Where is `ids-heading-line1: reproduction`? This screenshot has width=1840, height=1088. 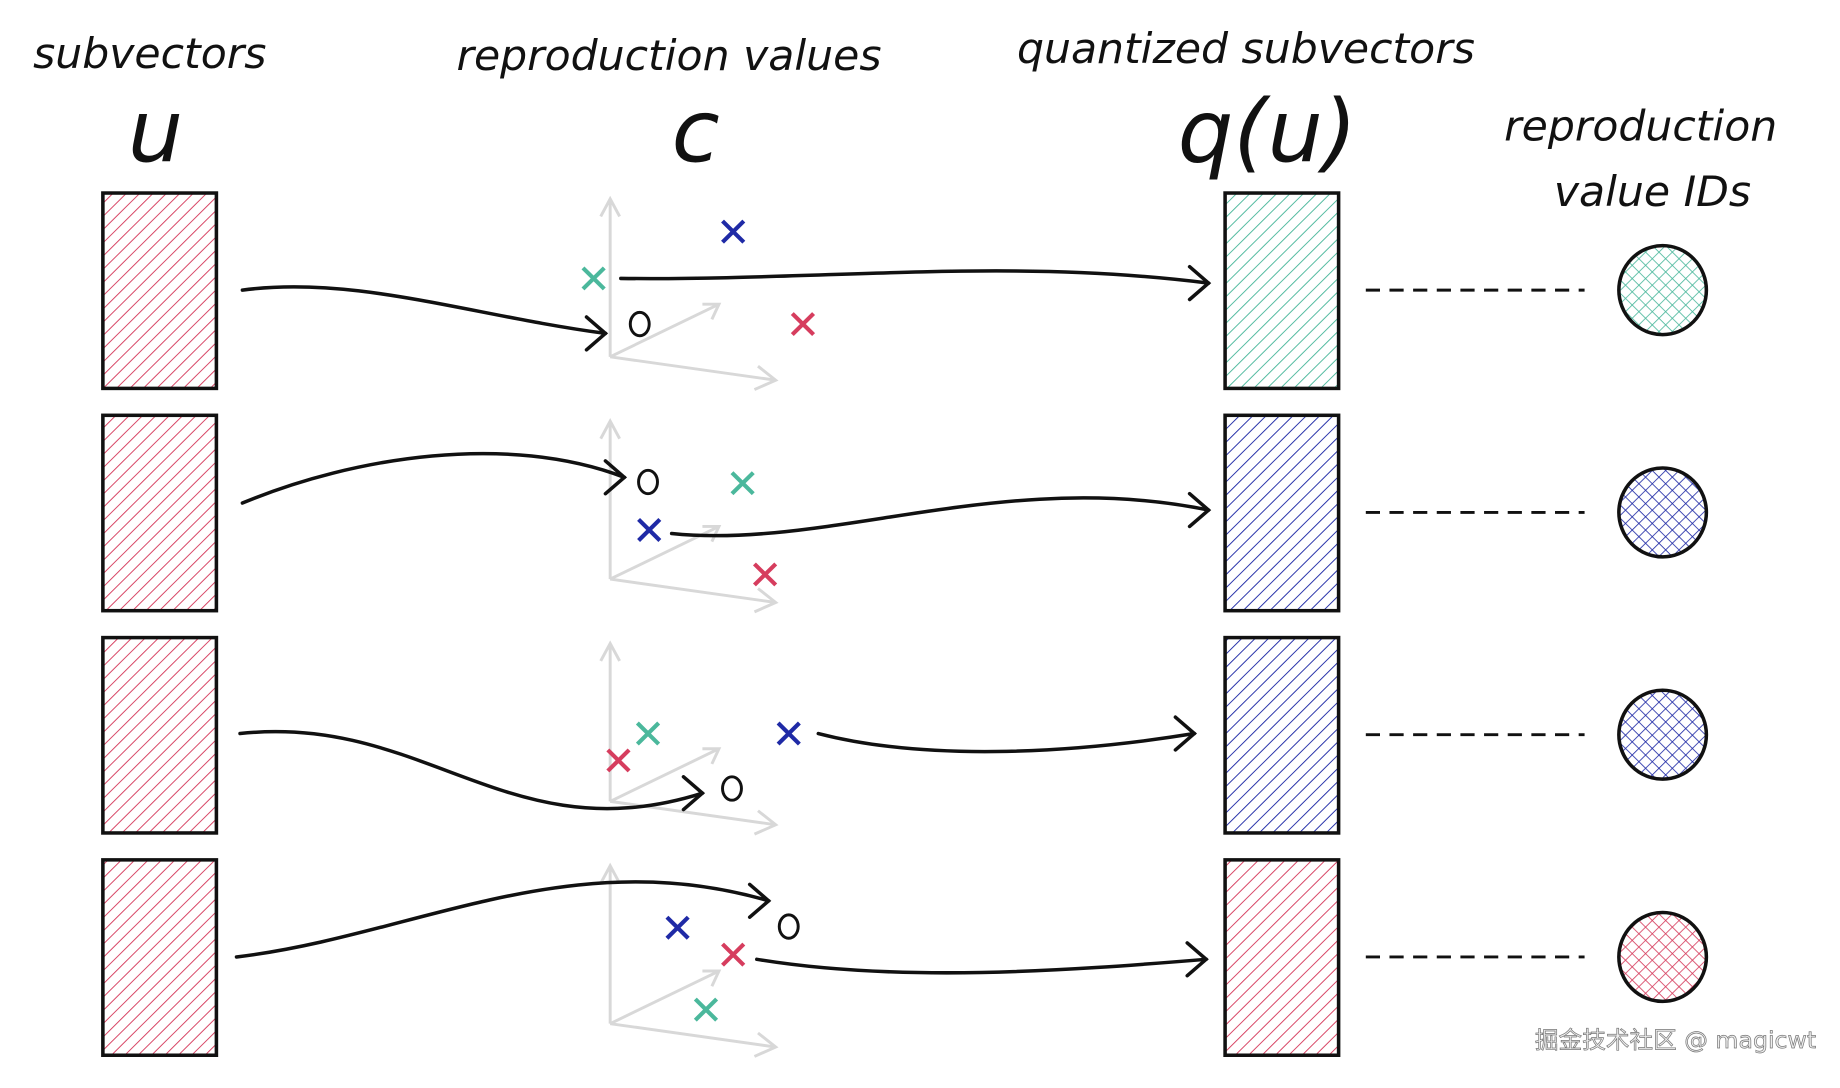 ids-heading-line1: reproduction is located at coordinates (1640, 126).